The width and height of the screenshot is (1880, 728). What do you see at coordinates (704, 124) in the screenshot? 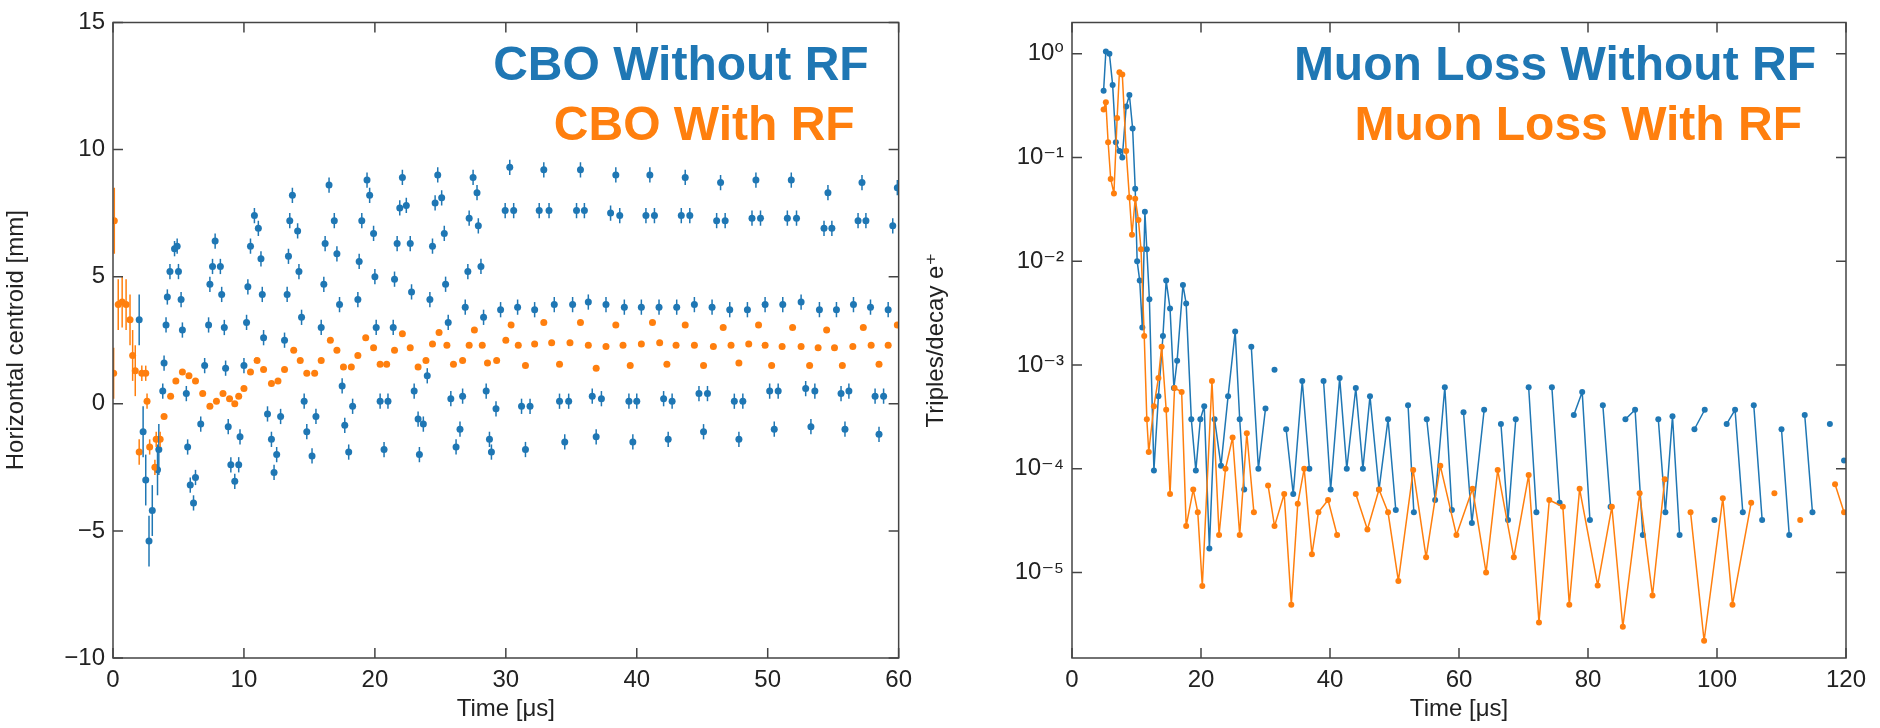
I see `text: CBO With RF` at bounding box center [704, 124].